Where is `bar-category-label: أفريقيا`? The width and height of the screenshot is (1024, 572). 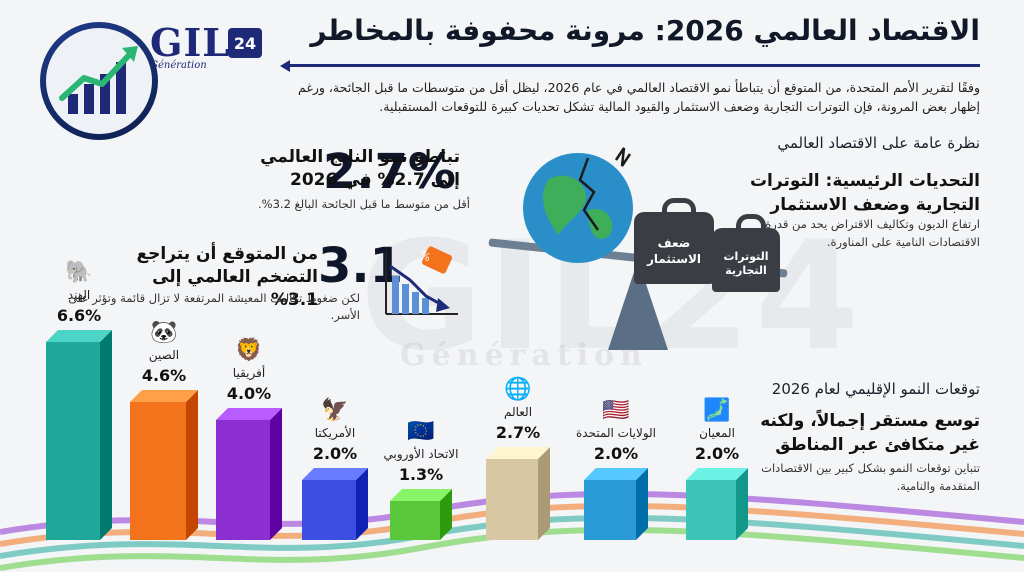 bar-category-label: أفريقيا is located at coordinates (249, 373).